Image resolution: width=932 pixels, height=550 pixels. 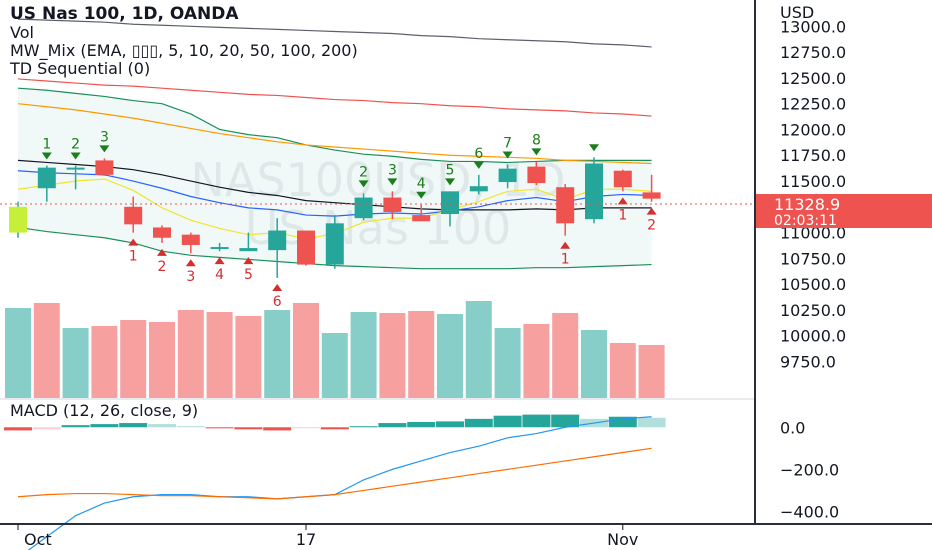 I want to click on vol-legend: Vol, so click(x=22, y=32).